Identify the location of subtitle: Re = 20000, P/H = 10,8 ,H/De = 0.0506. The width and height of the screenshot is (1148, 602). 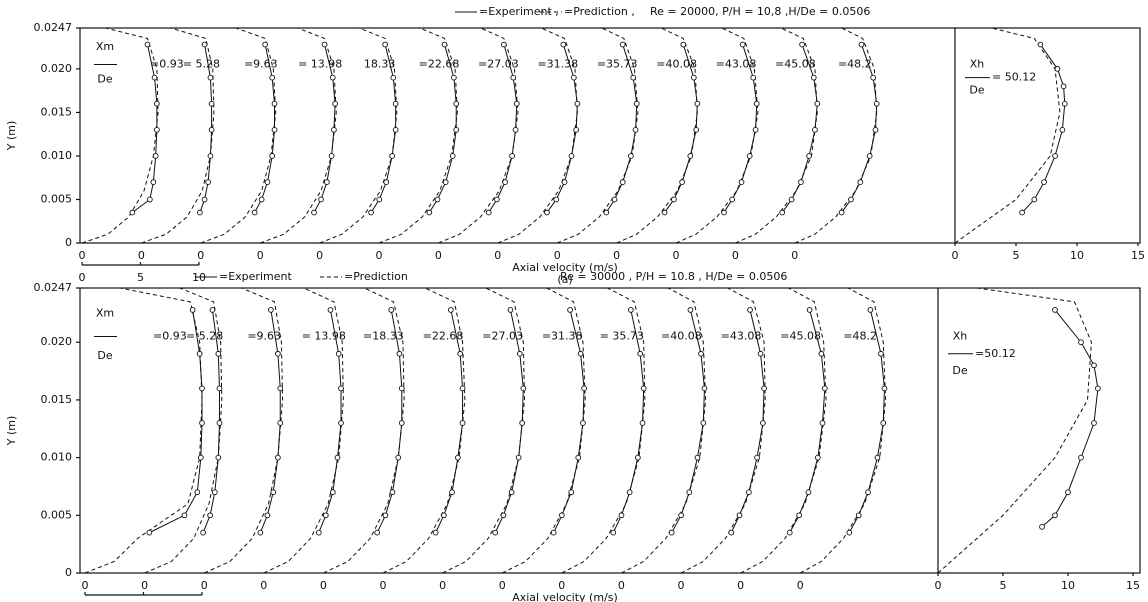
(760, 11).